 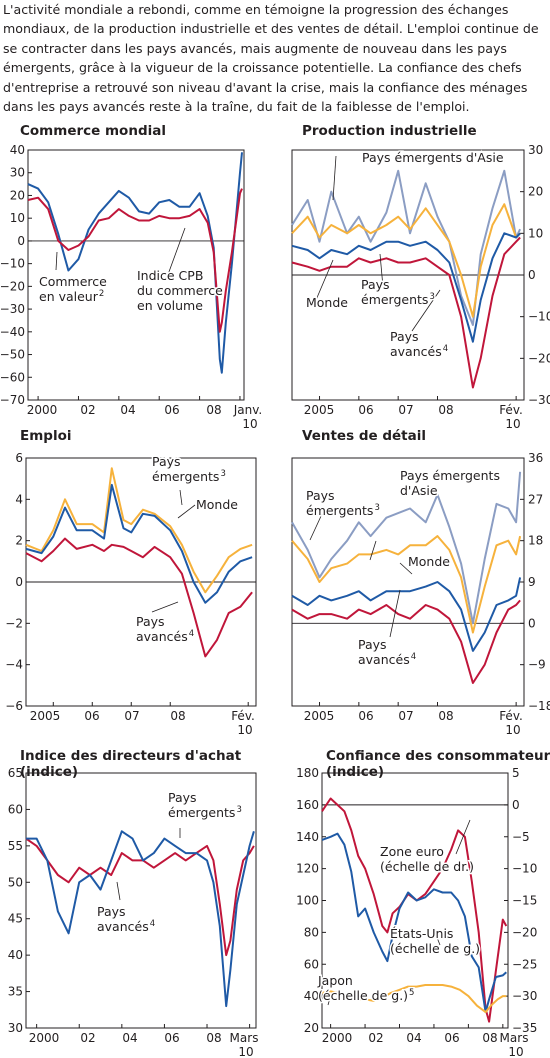 What do you see at coordinates (189, 476) in the screenshot?
I see `annotation-label: émergents3` at bounding box center [189, 476].